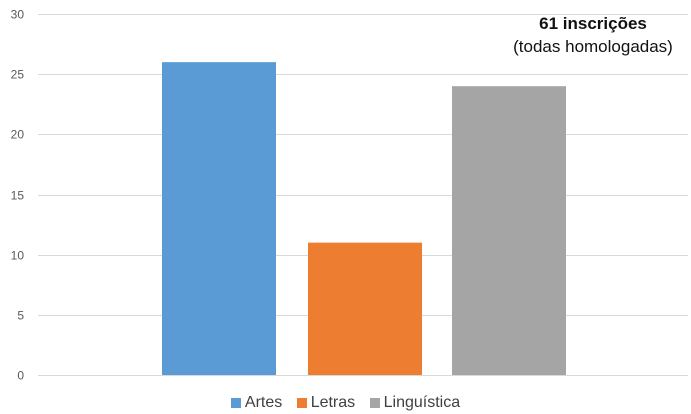 The width and height of the screenshot is (691, 414). I want to click on y-tick-label-15: 15, so click(18, 196).